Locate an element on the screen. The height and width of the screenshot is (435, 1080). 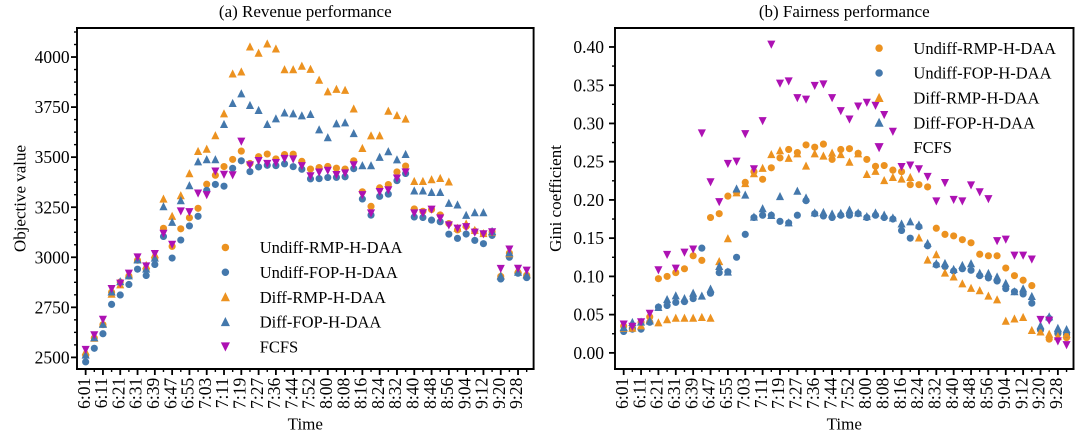
svg-text: 3250 is located at coordinates (52, 207).